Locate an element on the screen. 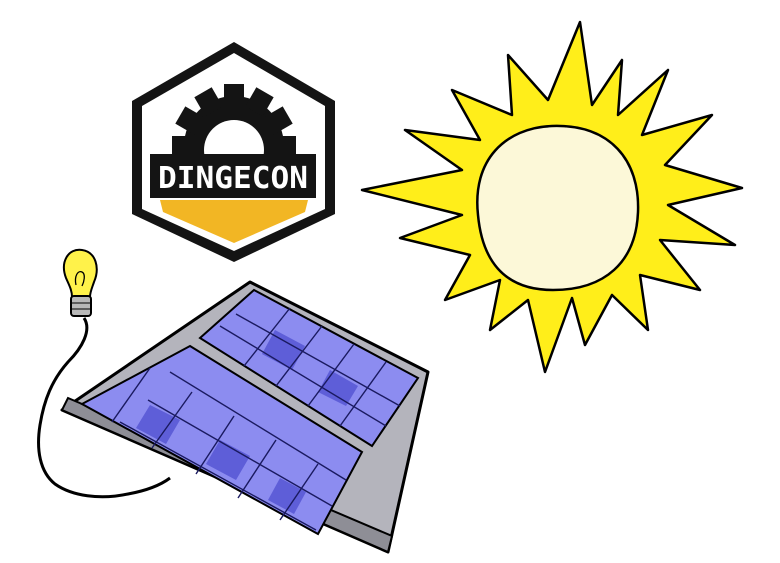 This screenshot has height=563, width=780. logo-banner is located at coordinates (233, 176).